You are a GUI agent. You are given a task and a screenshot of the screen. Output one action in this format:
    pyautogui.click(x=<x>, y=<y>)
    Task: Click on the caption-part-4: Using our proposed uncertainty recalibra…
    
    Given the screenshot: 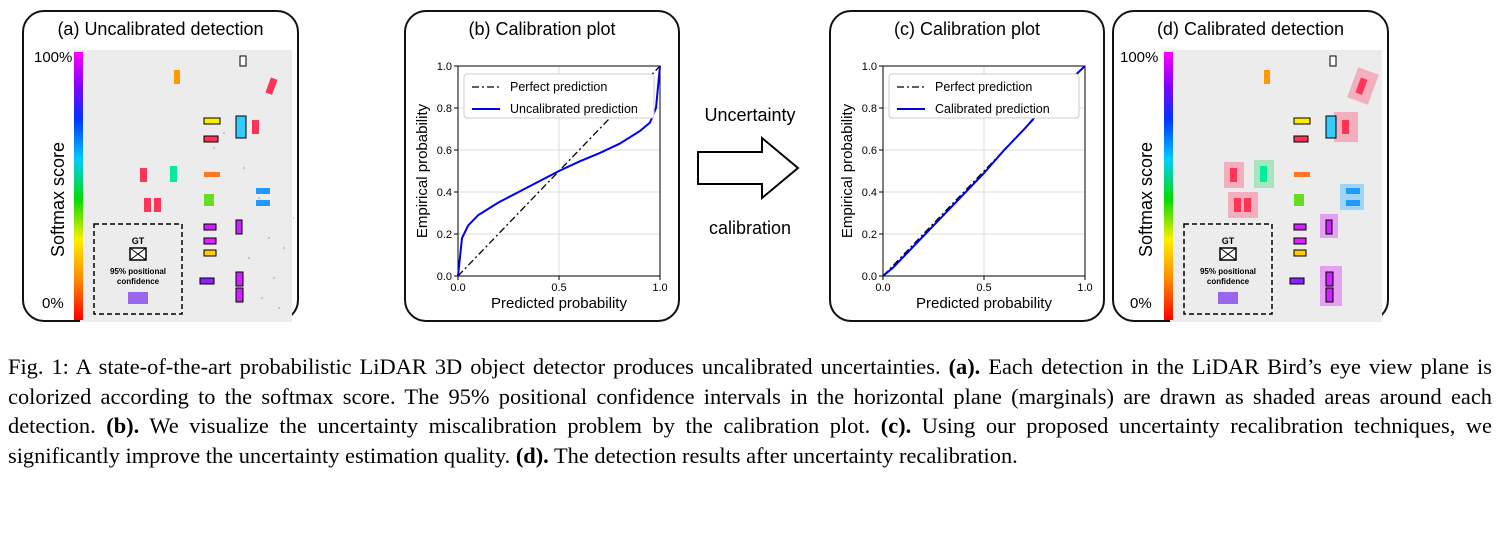 What is the action you would take?
    pyautogui.click(x=750, y=440)
    